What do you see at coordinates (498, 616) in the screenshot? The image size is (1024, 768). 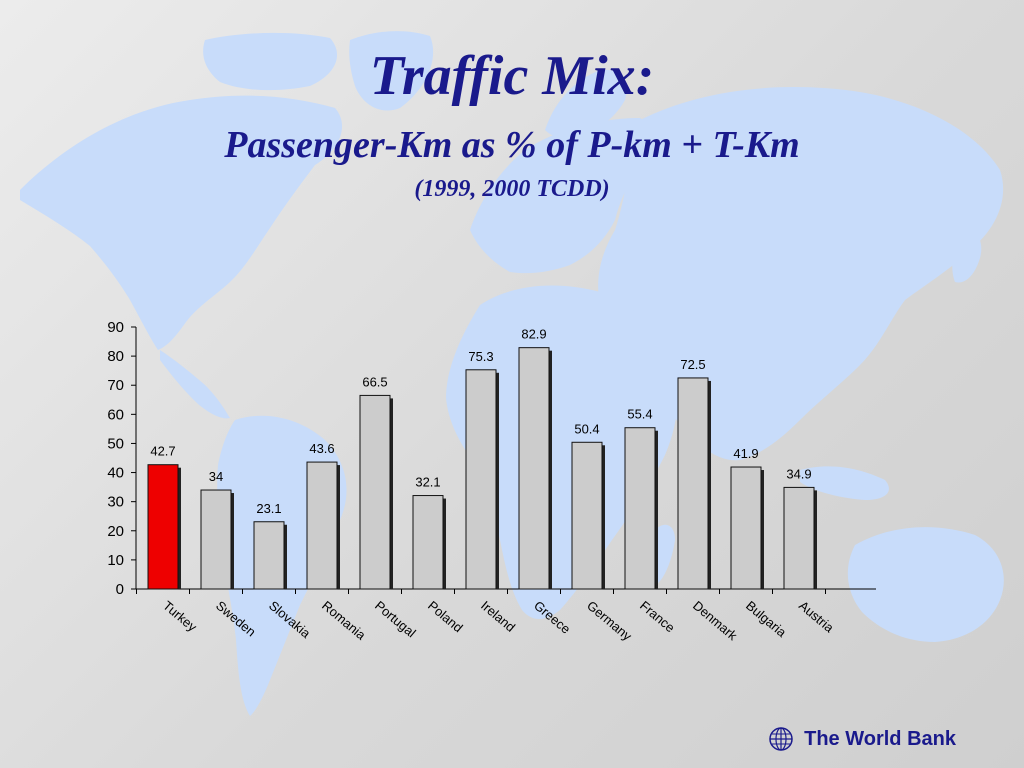 I see `category-label-ireland: Ireland` at bounding box center [498, 616].